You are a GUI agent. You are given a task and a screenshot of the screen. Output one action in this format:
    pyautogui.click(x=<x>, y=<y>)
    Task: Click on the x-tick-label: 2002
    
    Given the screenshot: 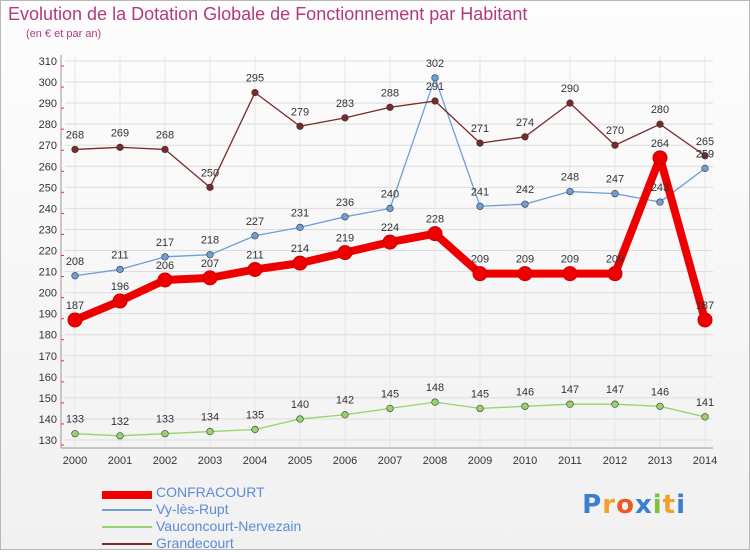 What is the action you would take?
    pyautogui.click(x=165, y=461)
    